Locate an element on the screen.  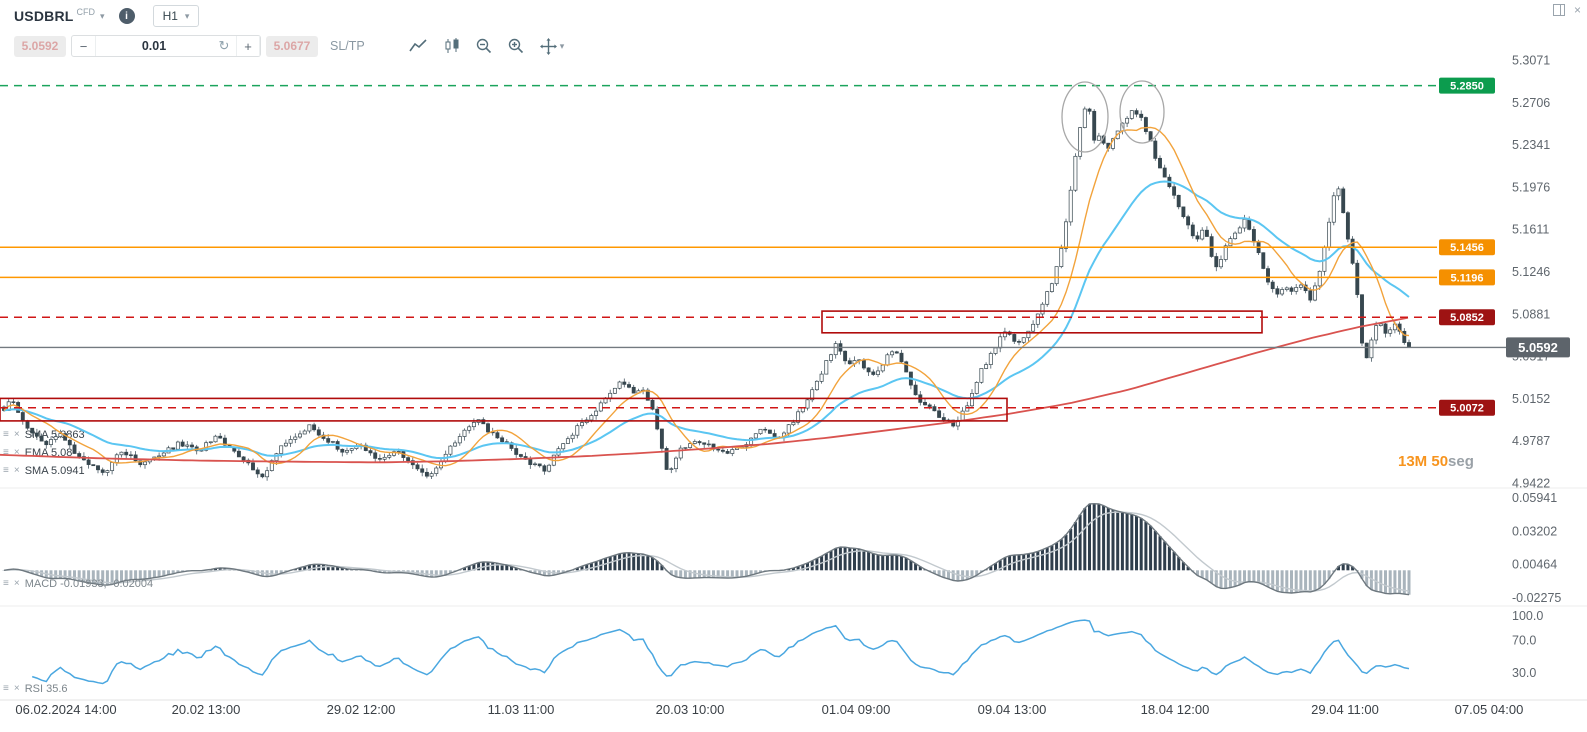
axis-label: 70.0 is located at coordinates (1524, 640).